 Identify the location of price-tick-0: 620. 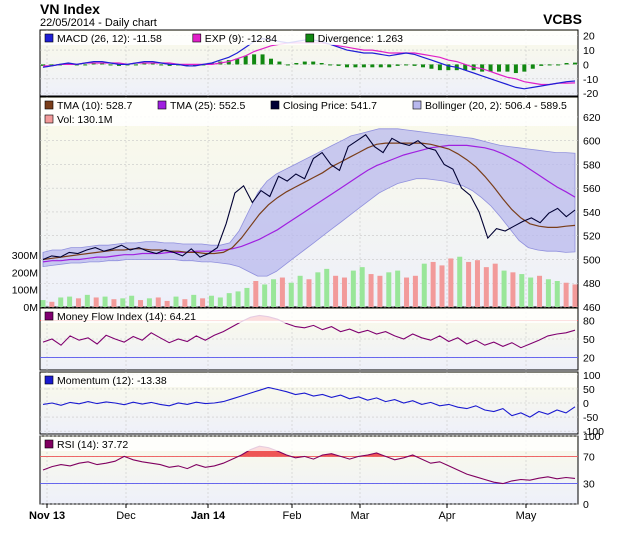
(592, 118).